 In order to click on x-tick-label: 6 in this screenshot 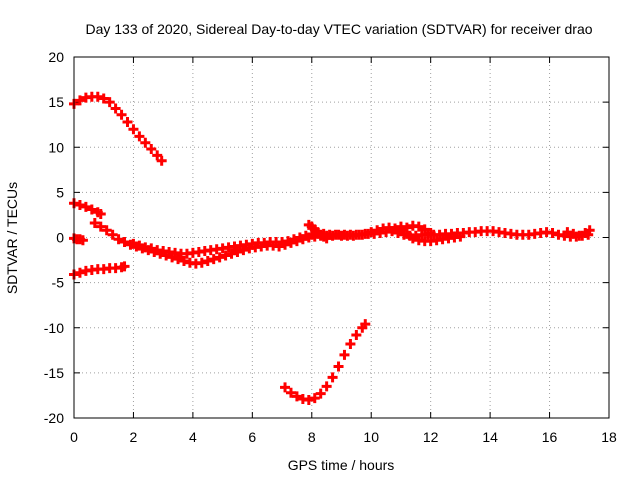, I will do `click(252, 437)`.